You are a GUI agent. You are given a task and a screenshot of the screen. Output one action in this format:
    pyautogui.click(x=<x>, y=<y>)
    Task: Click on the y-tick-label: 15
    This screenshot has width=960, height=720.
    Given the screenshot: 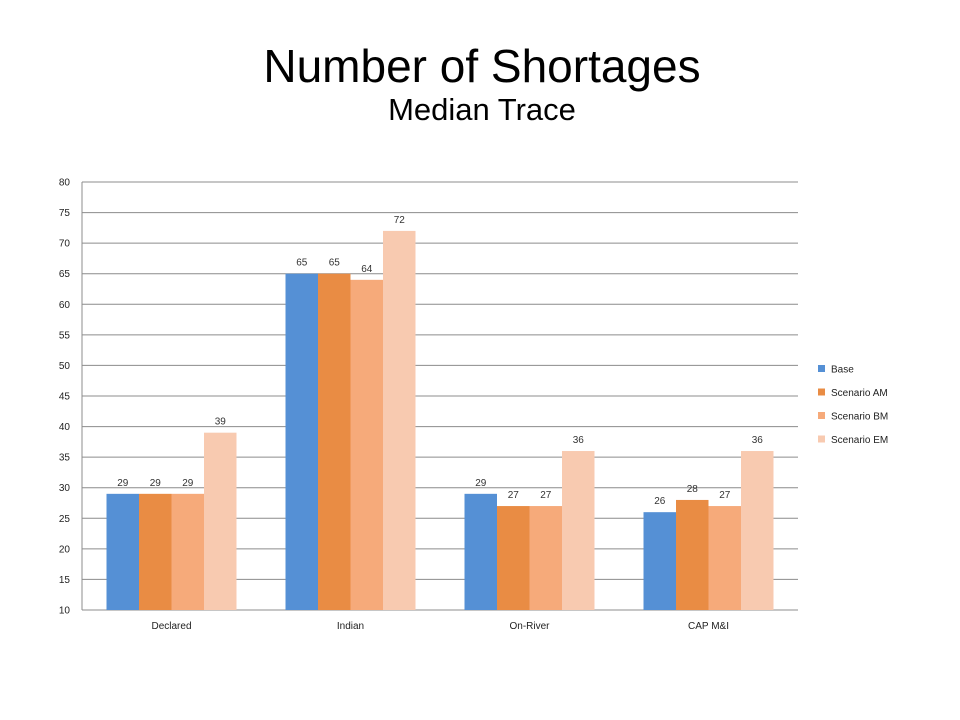 What is the action you would take?
    pyautogui.click(x=65, y=580)
    